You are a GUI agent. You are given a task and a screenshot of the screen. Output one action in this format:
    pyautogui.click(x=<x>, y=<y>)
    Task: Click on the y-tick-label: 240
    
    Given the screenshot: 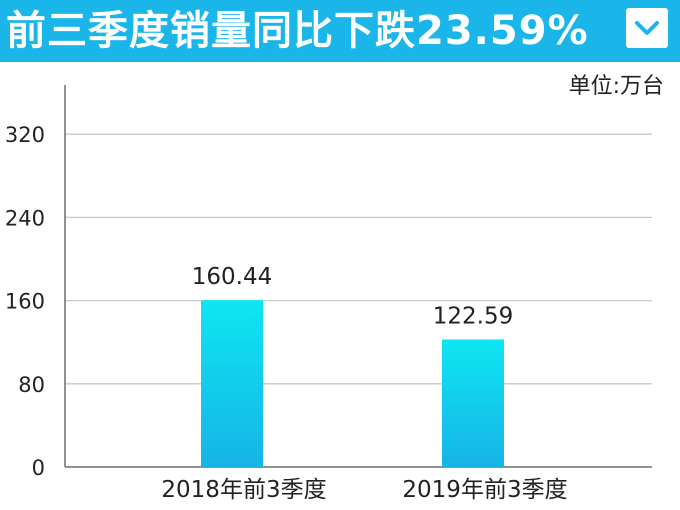 What is the action you would take?
    pyautogui.click(x=25, y=218)
    